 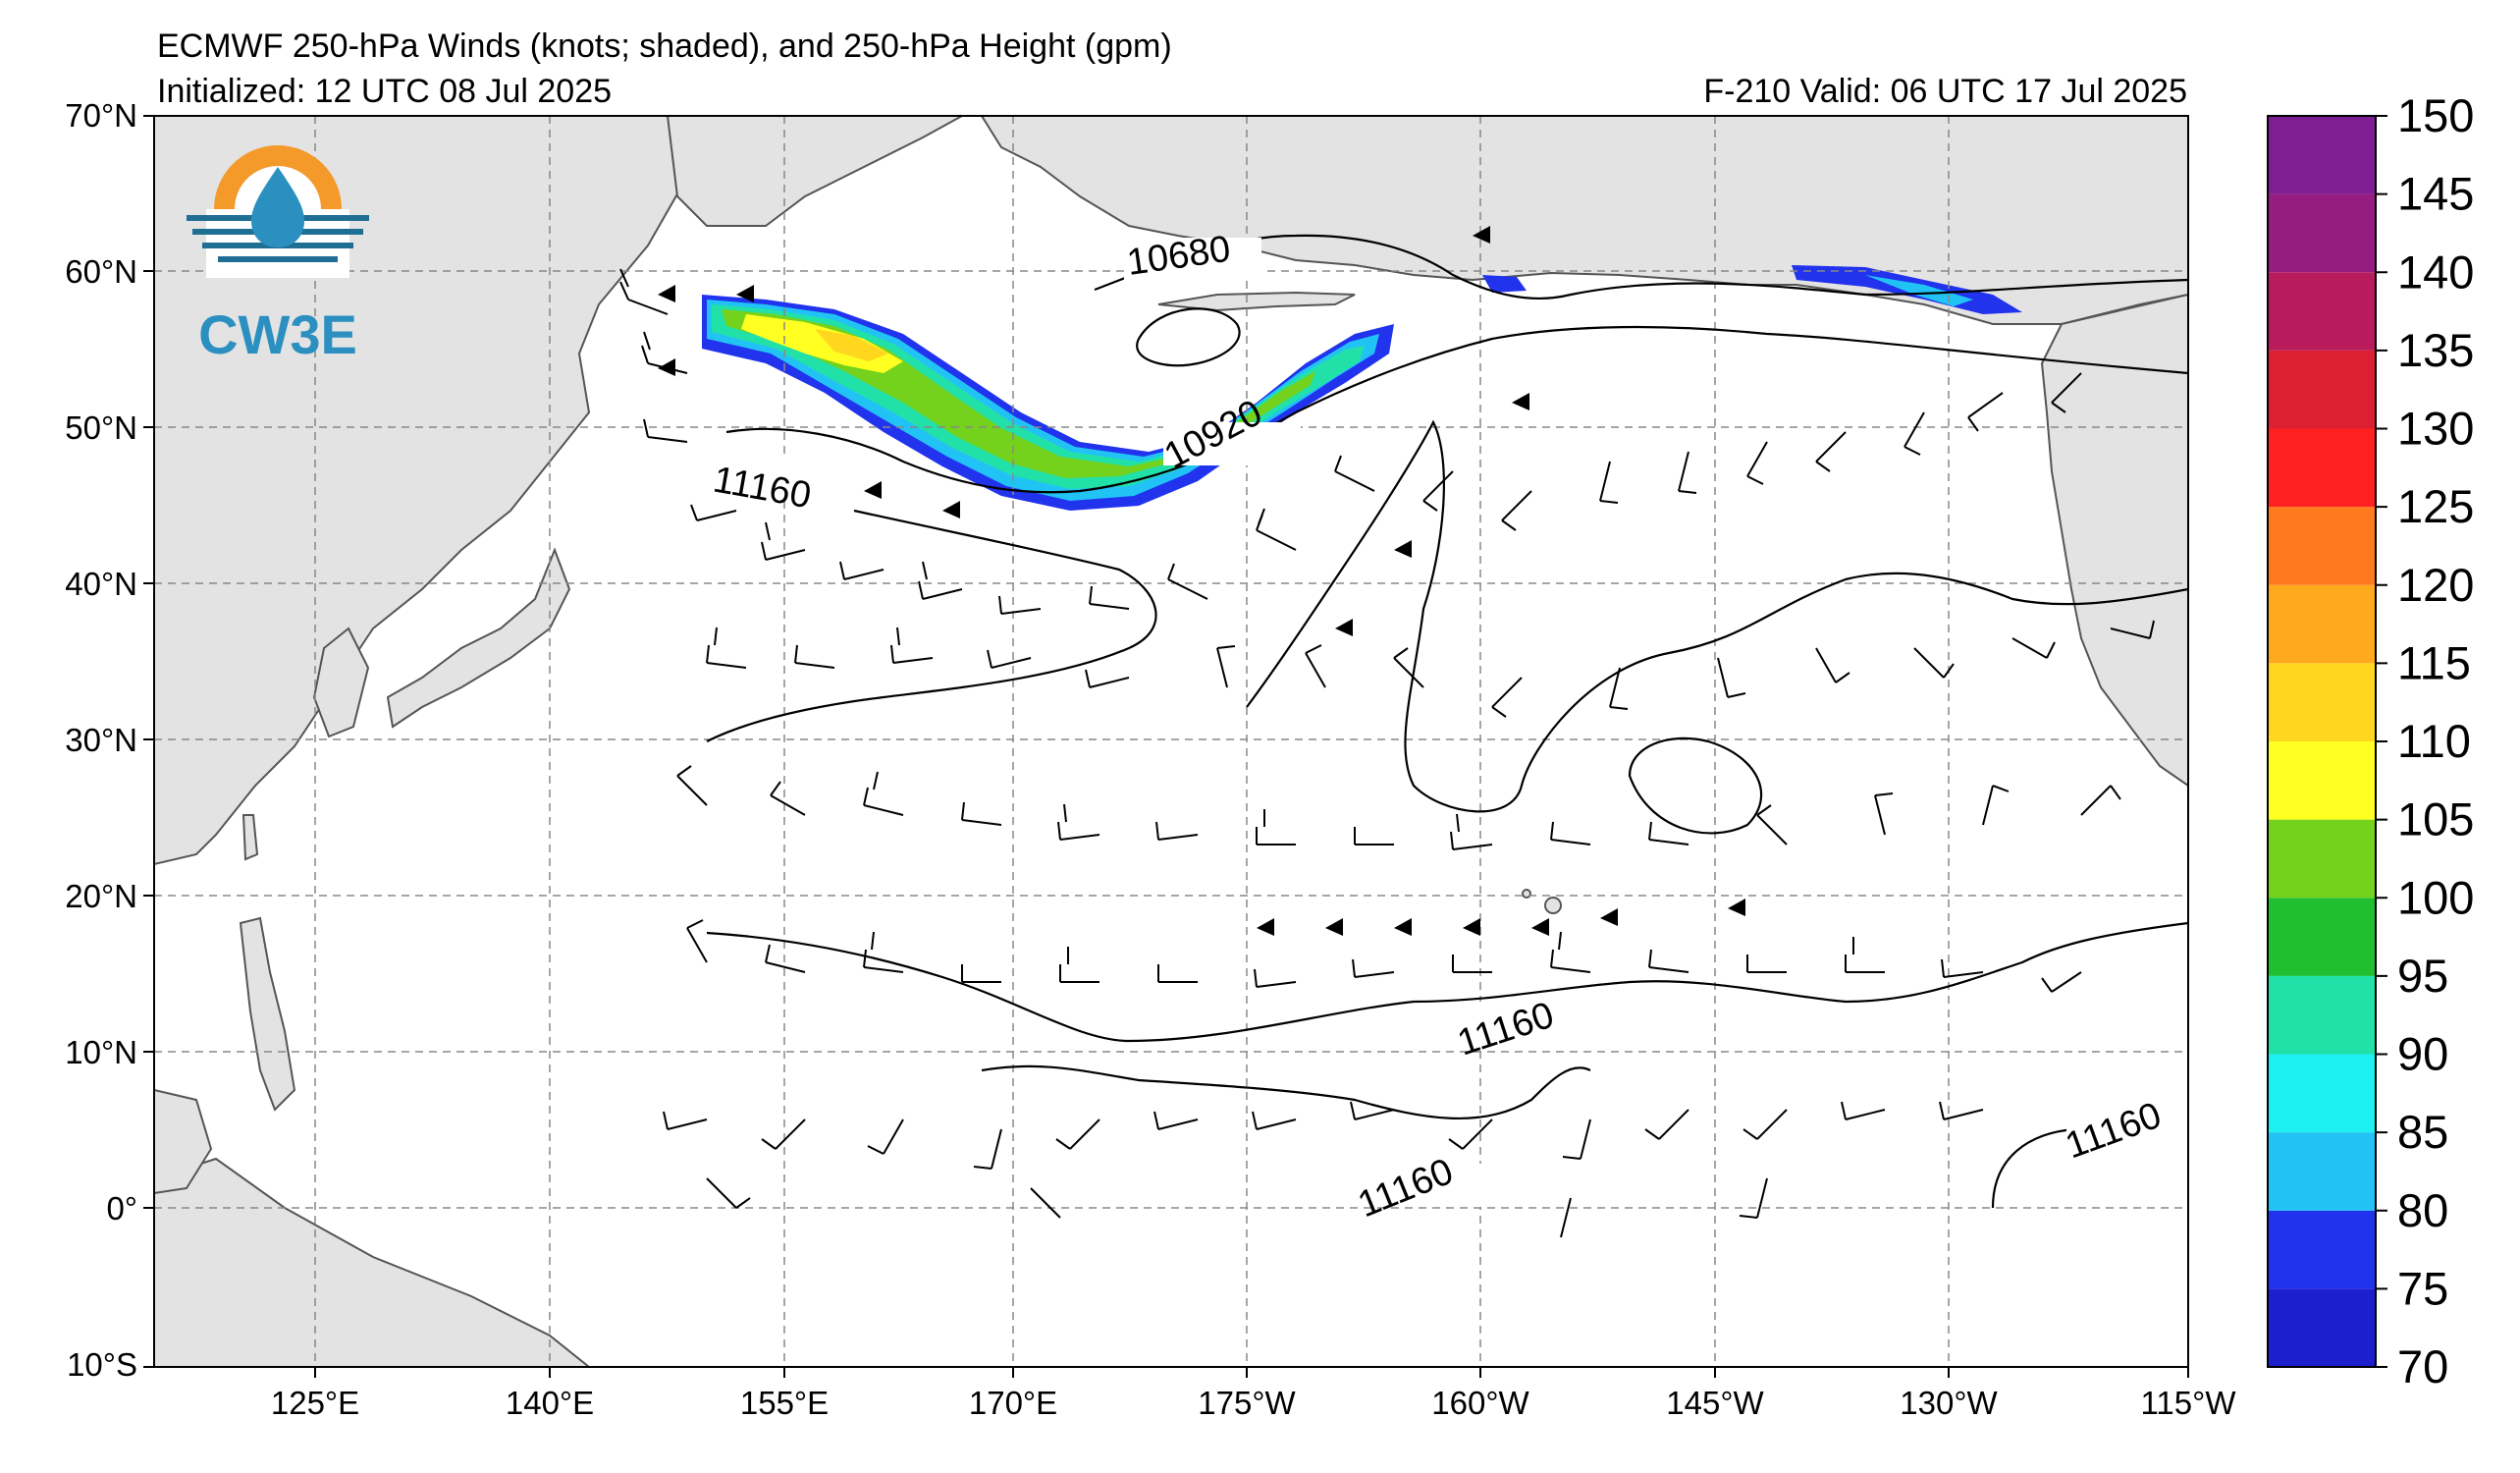 What do you see at coordinates (2189, 1403) in the screenshot?
I see `lon-label: 115°W` at bounding box center [2189, 1403].